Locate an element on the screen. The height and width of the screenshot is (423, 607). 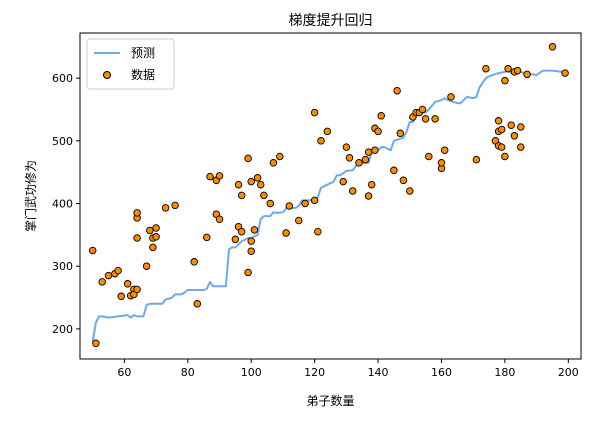
x-tick-label: 100 is located at coordinates (251, 372).